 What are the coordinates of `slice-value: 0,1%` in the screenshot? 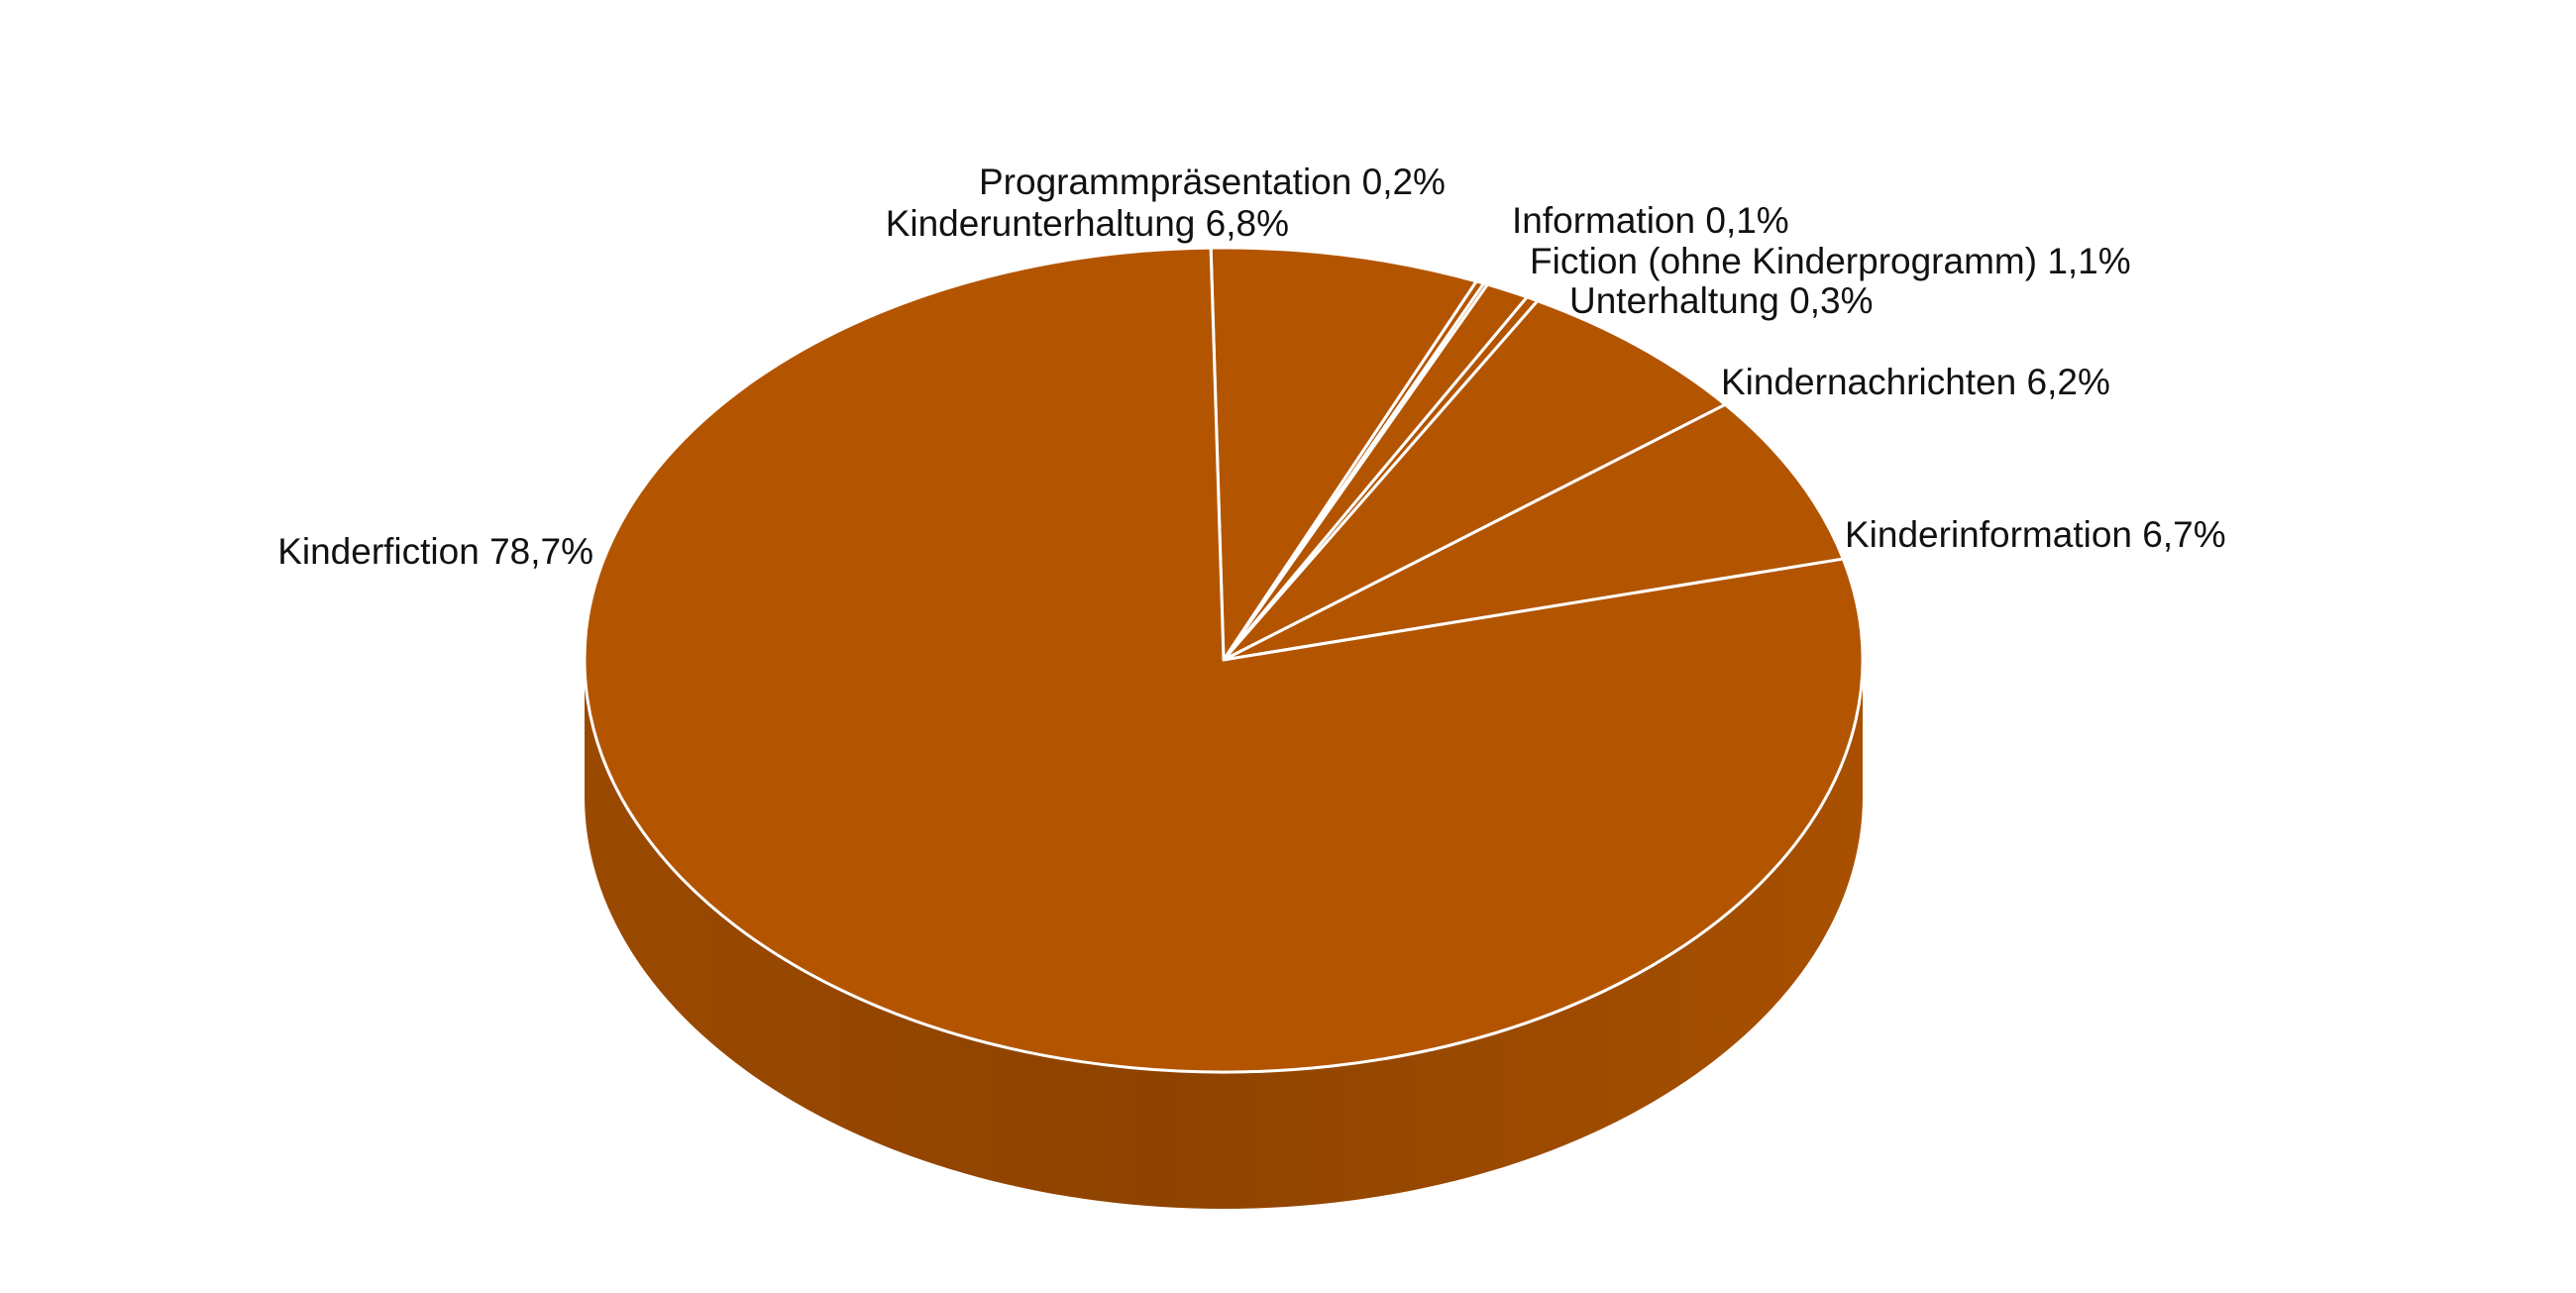 It's located at (1747, 220).